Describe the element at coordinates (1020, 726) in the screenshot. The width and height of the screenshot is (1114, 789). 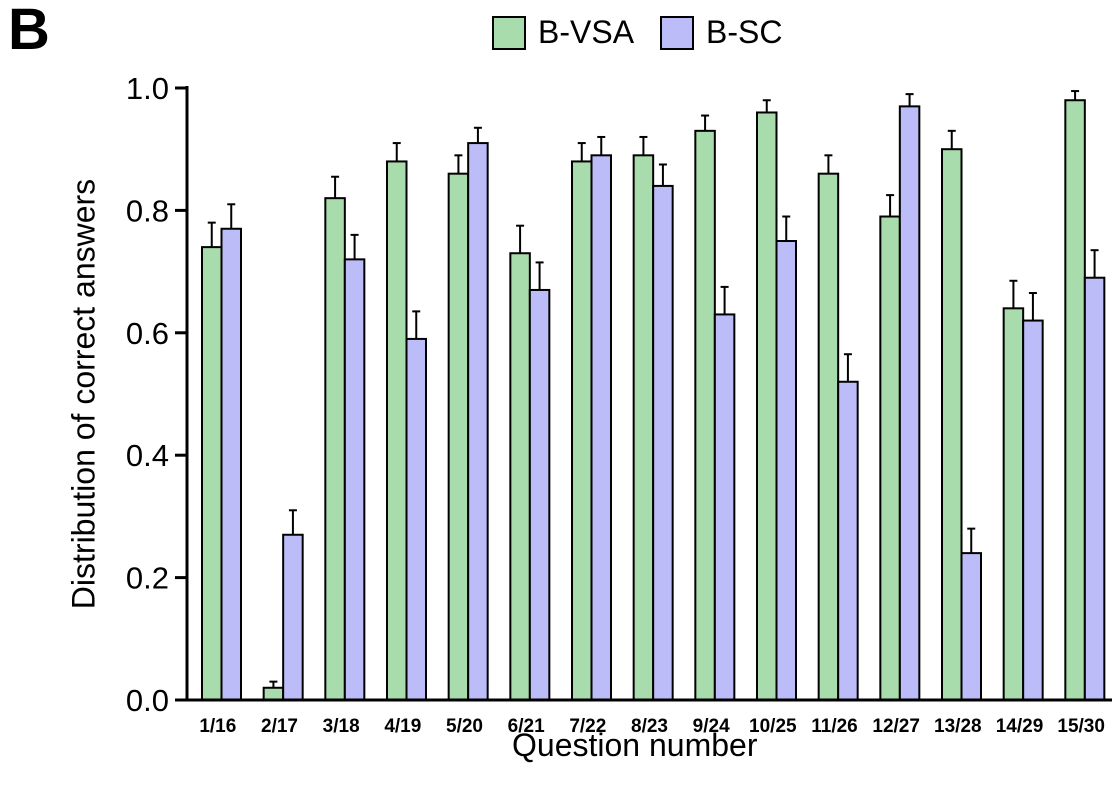
I see `x-tick-label: 14/29` at that location.